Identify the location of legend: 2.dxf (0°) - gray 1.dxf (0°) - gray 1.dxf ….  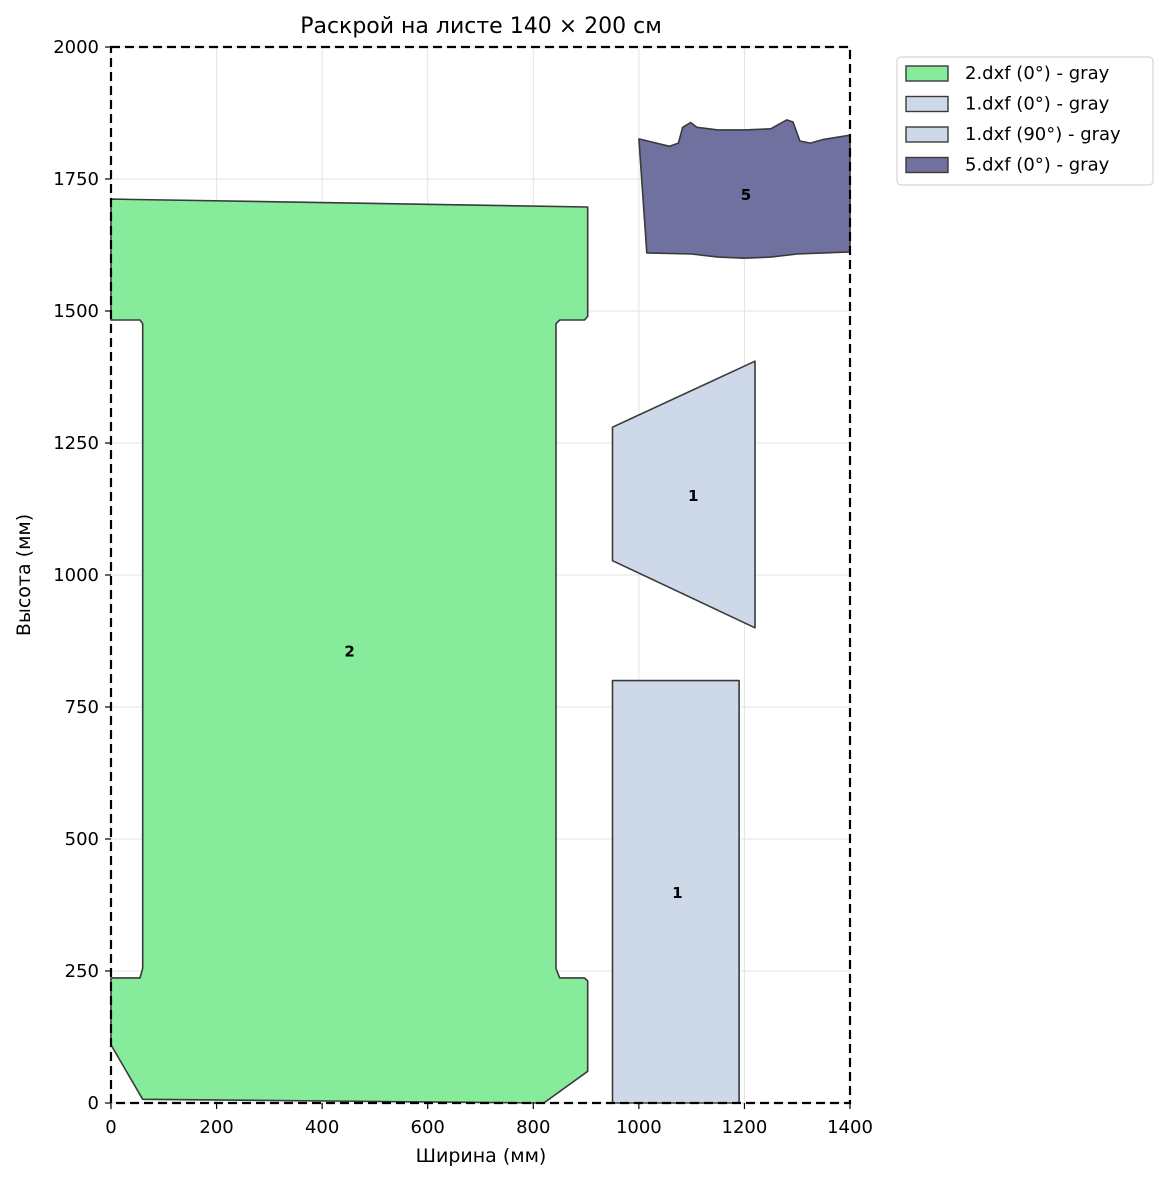
(1025, 121).